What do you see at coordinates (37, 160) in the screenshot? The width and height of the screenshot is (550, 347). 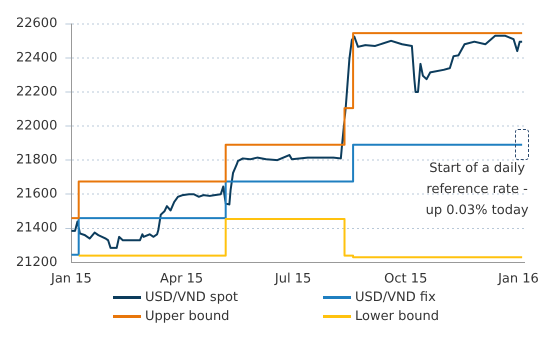 I see `y-tick-label: 21800` at bounding box center [37, 160].